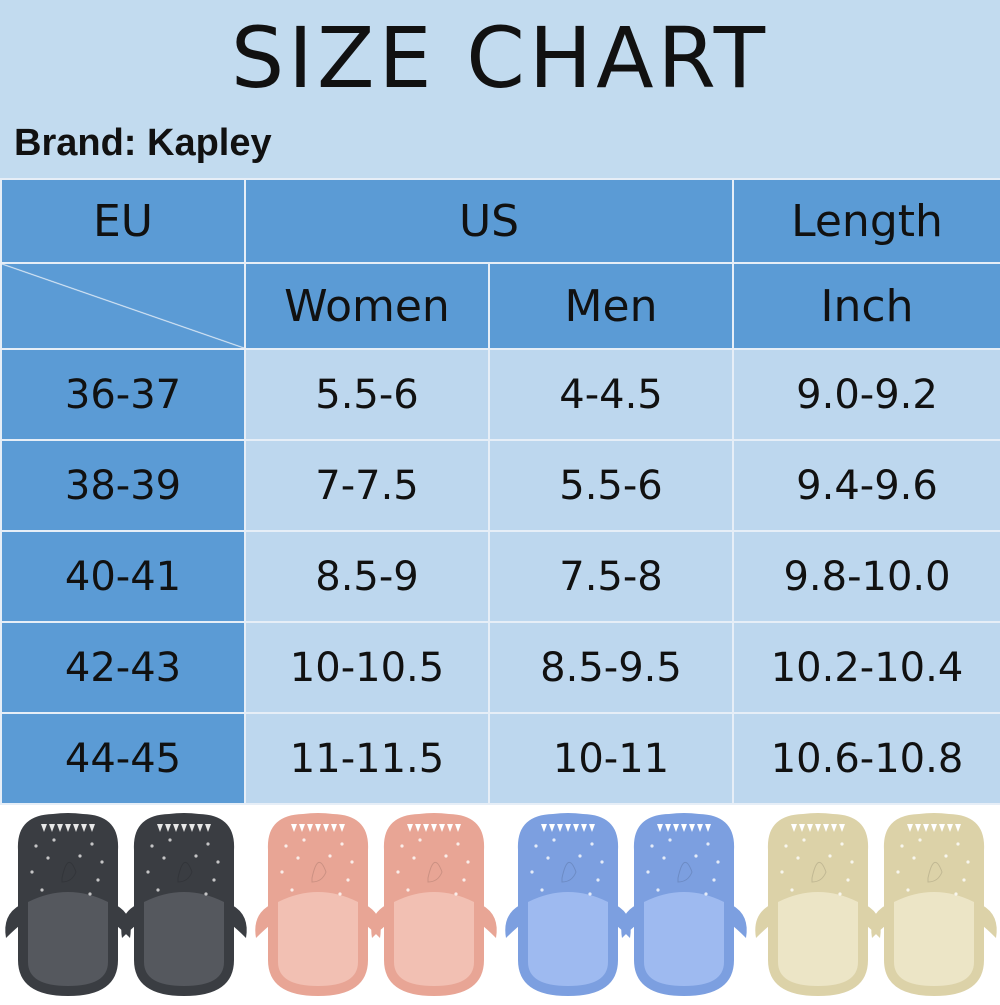 The image size is (1000, 1005). I want to click on eu-cell: 40-41, so click(123, 576).